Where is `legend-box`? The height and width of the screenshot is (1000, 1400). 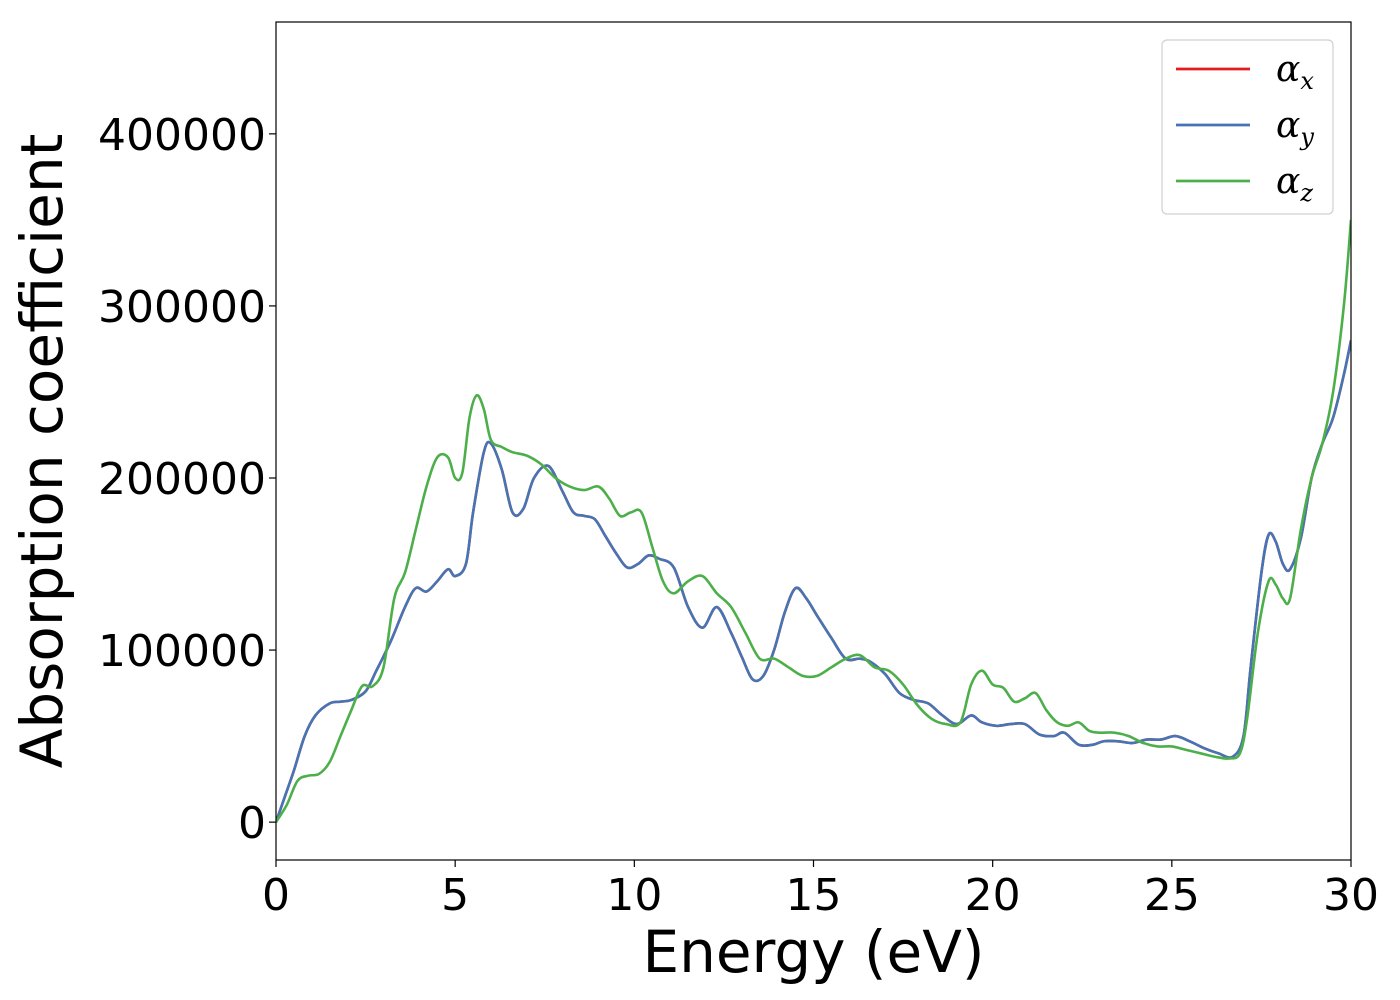
legend-box is located at coordinates (1247, 127).